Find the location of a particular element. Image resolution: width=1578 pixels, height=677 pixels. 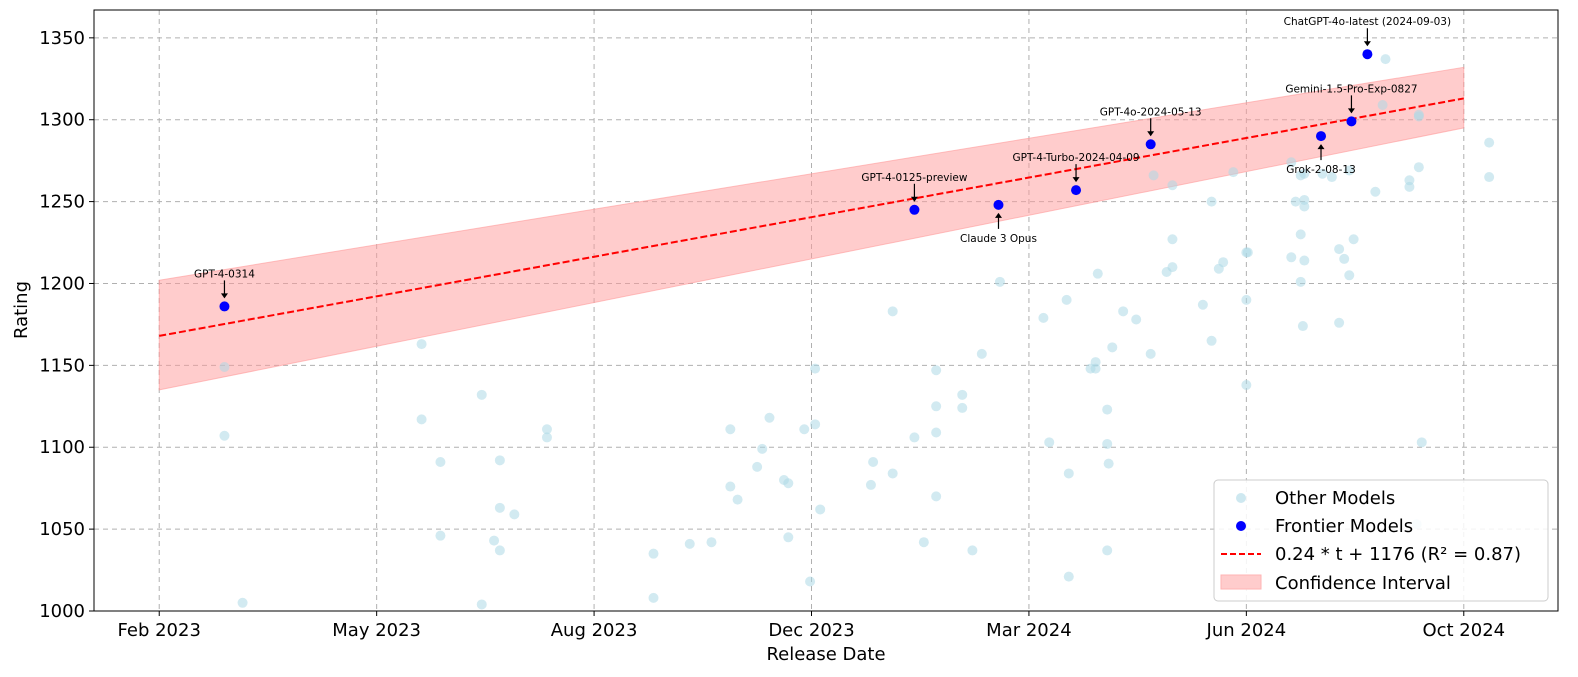

frontier-model-label: Claude 3 Opus is located at coordinates (998, 239).